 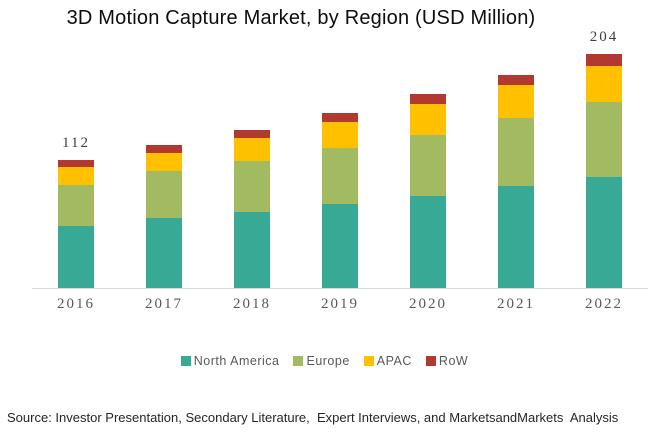 I want to click on x-axis-label-2020: 2020, so click(x=428, y=304).